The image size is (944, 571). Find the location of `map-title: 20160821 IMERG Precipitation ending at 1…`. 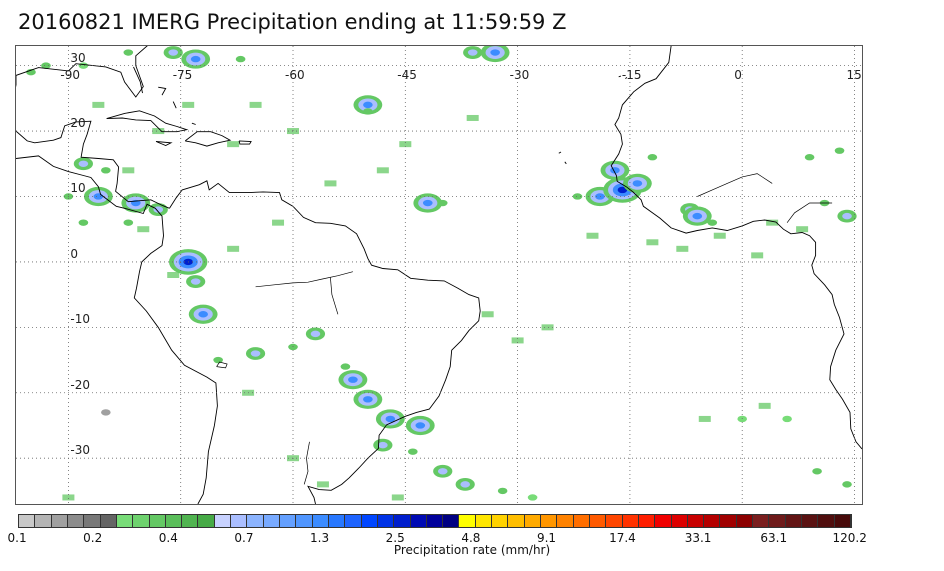

map-title: 20160821 IMERG Precipitation ending at 1… is located at coordinates (292, 22).